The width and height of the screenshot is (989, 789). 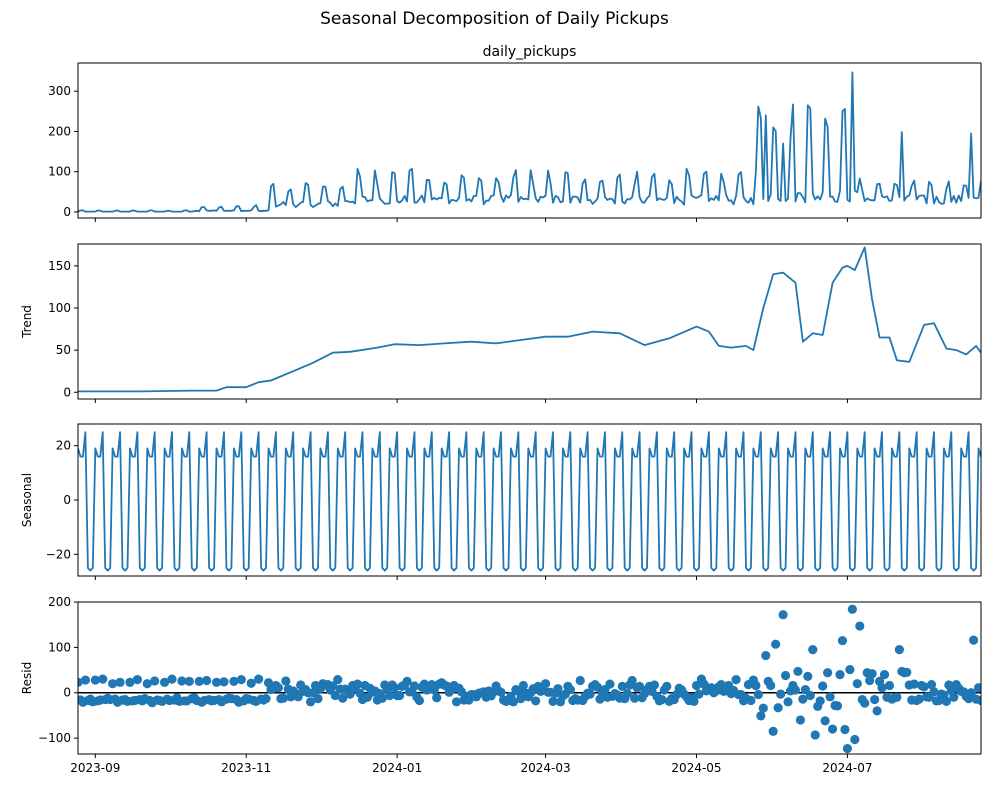 What do you see at coordinates (63, 350) in the screenshot?
I see `y-tick-label: 50` at bounding box center [63, 350].